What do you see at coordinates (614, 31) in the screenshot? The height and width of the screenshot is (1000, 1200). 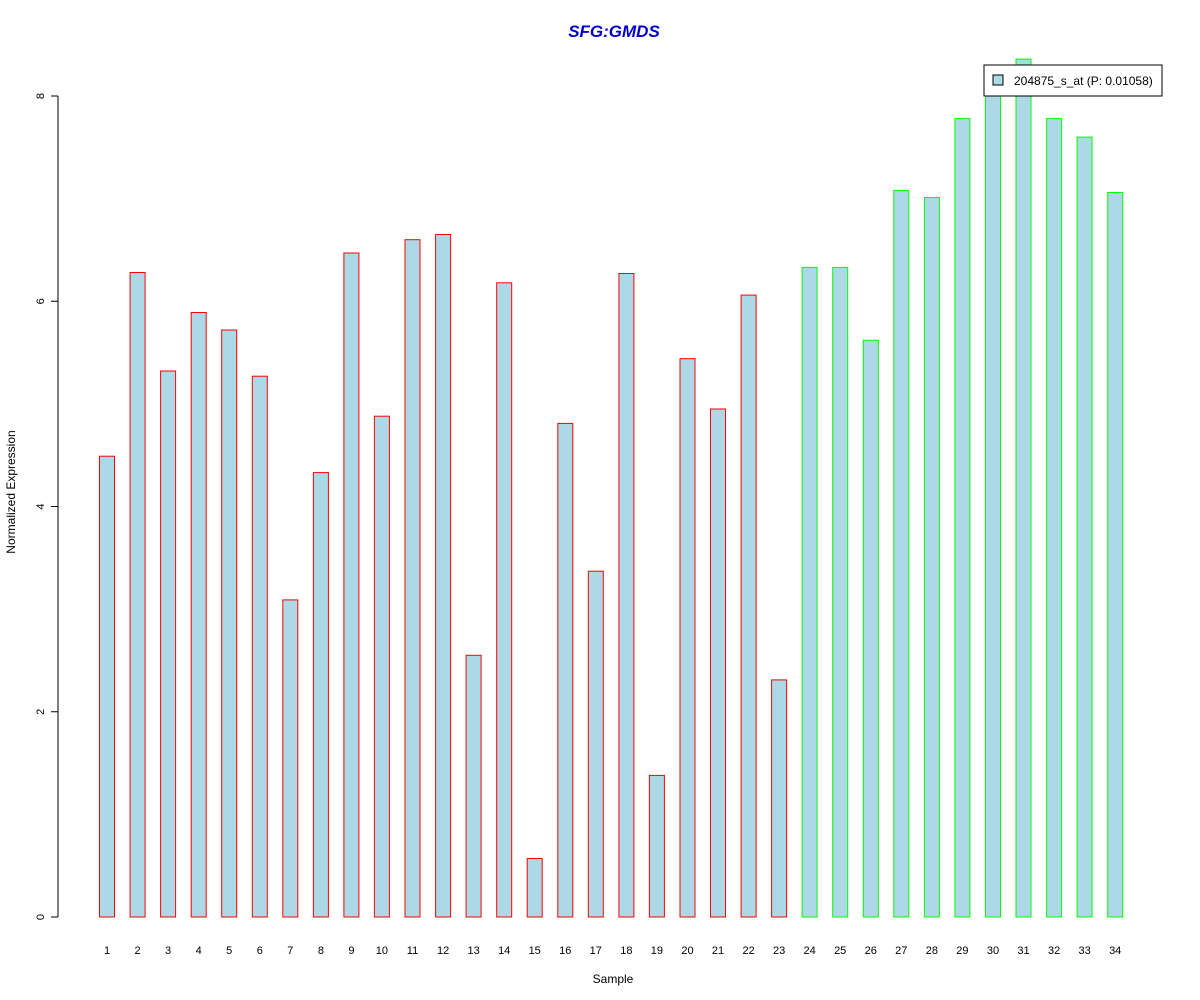 I see `chart-title: SFG:GMDS` at bounding box center [614, 31].